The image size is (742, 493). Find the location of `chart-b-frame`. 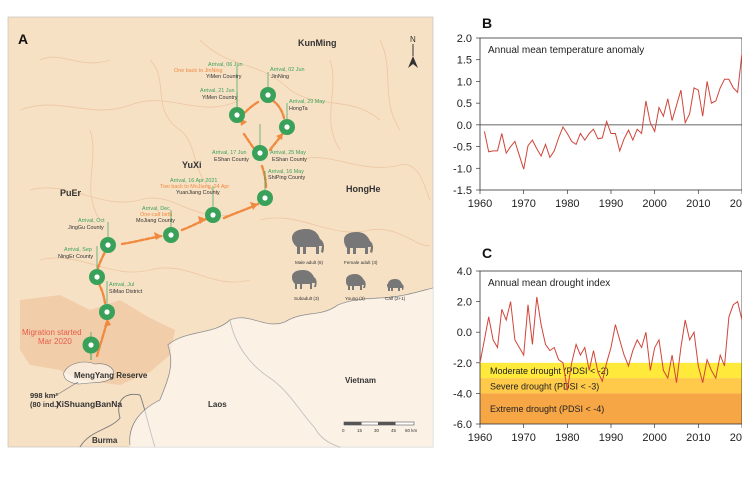

chart-b-frame is located at coordinates (610, 114).